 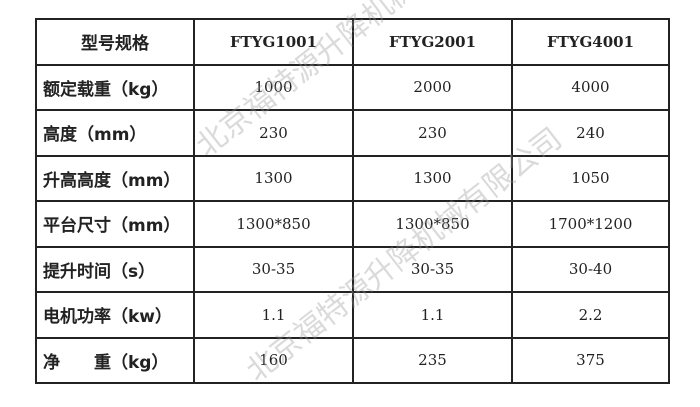 What do you see at coordinates (273, 42) in the screenshot?
I see `value-cell: FTYG1001` at bounding box center [273, 42].